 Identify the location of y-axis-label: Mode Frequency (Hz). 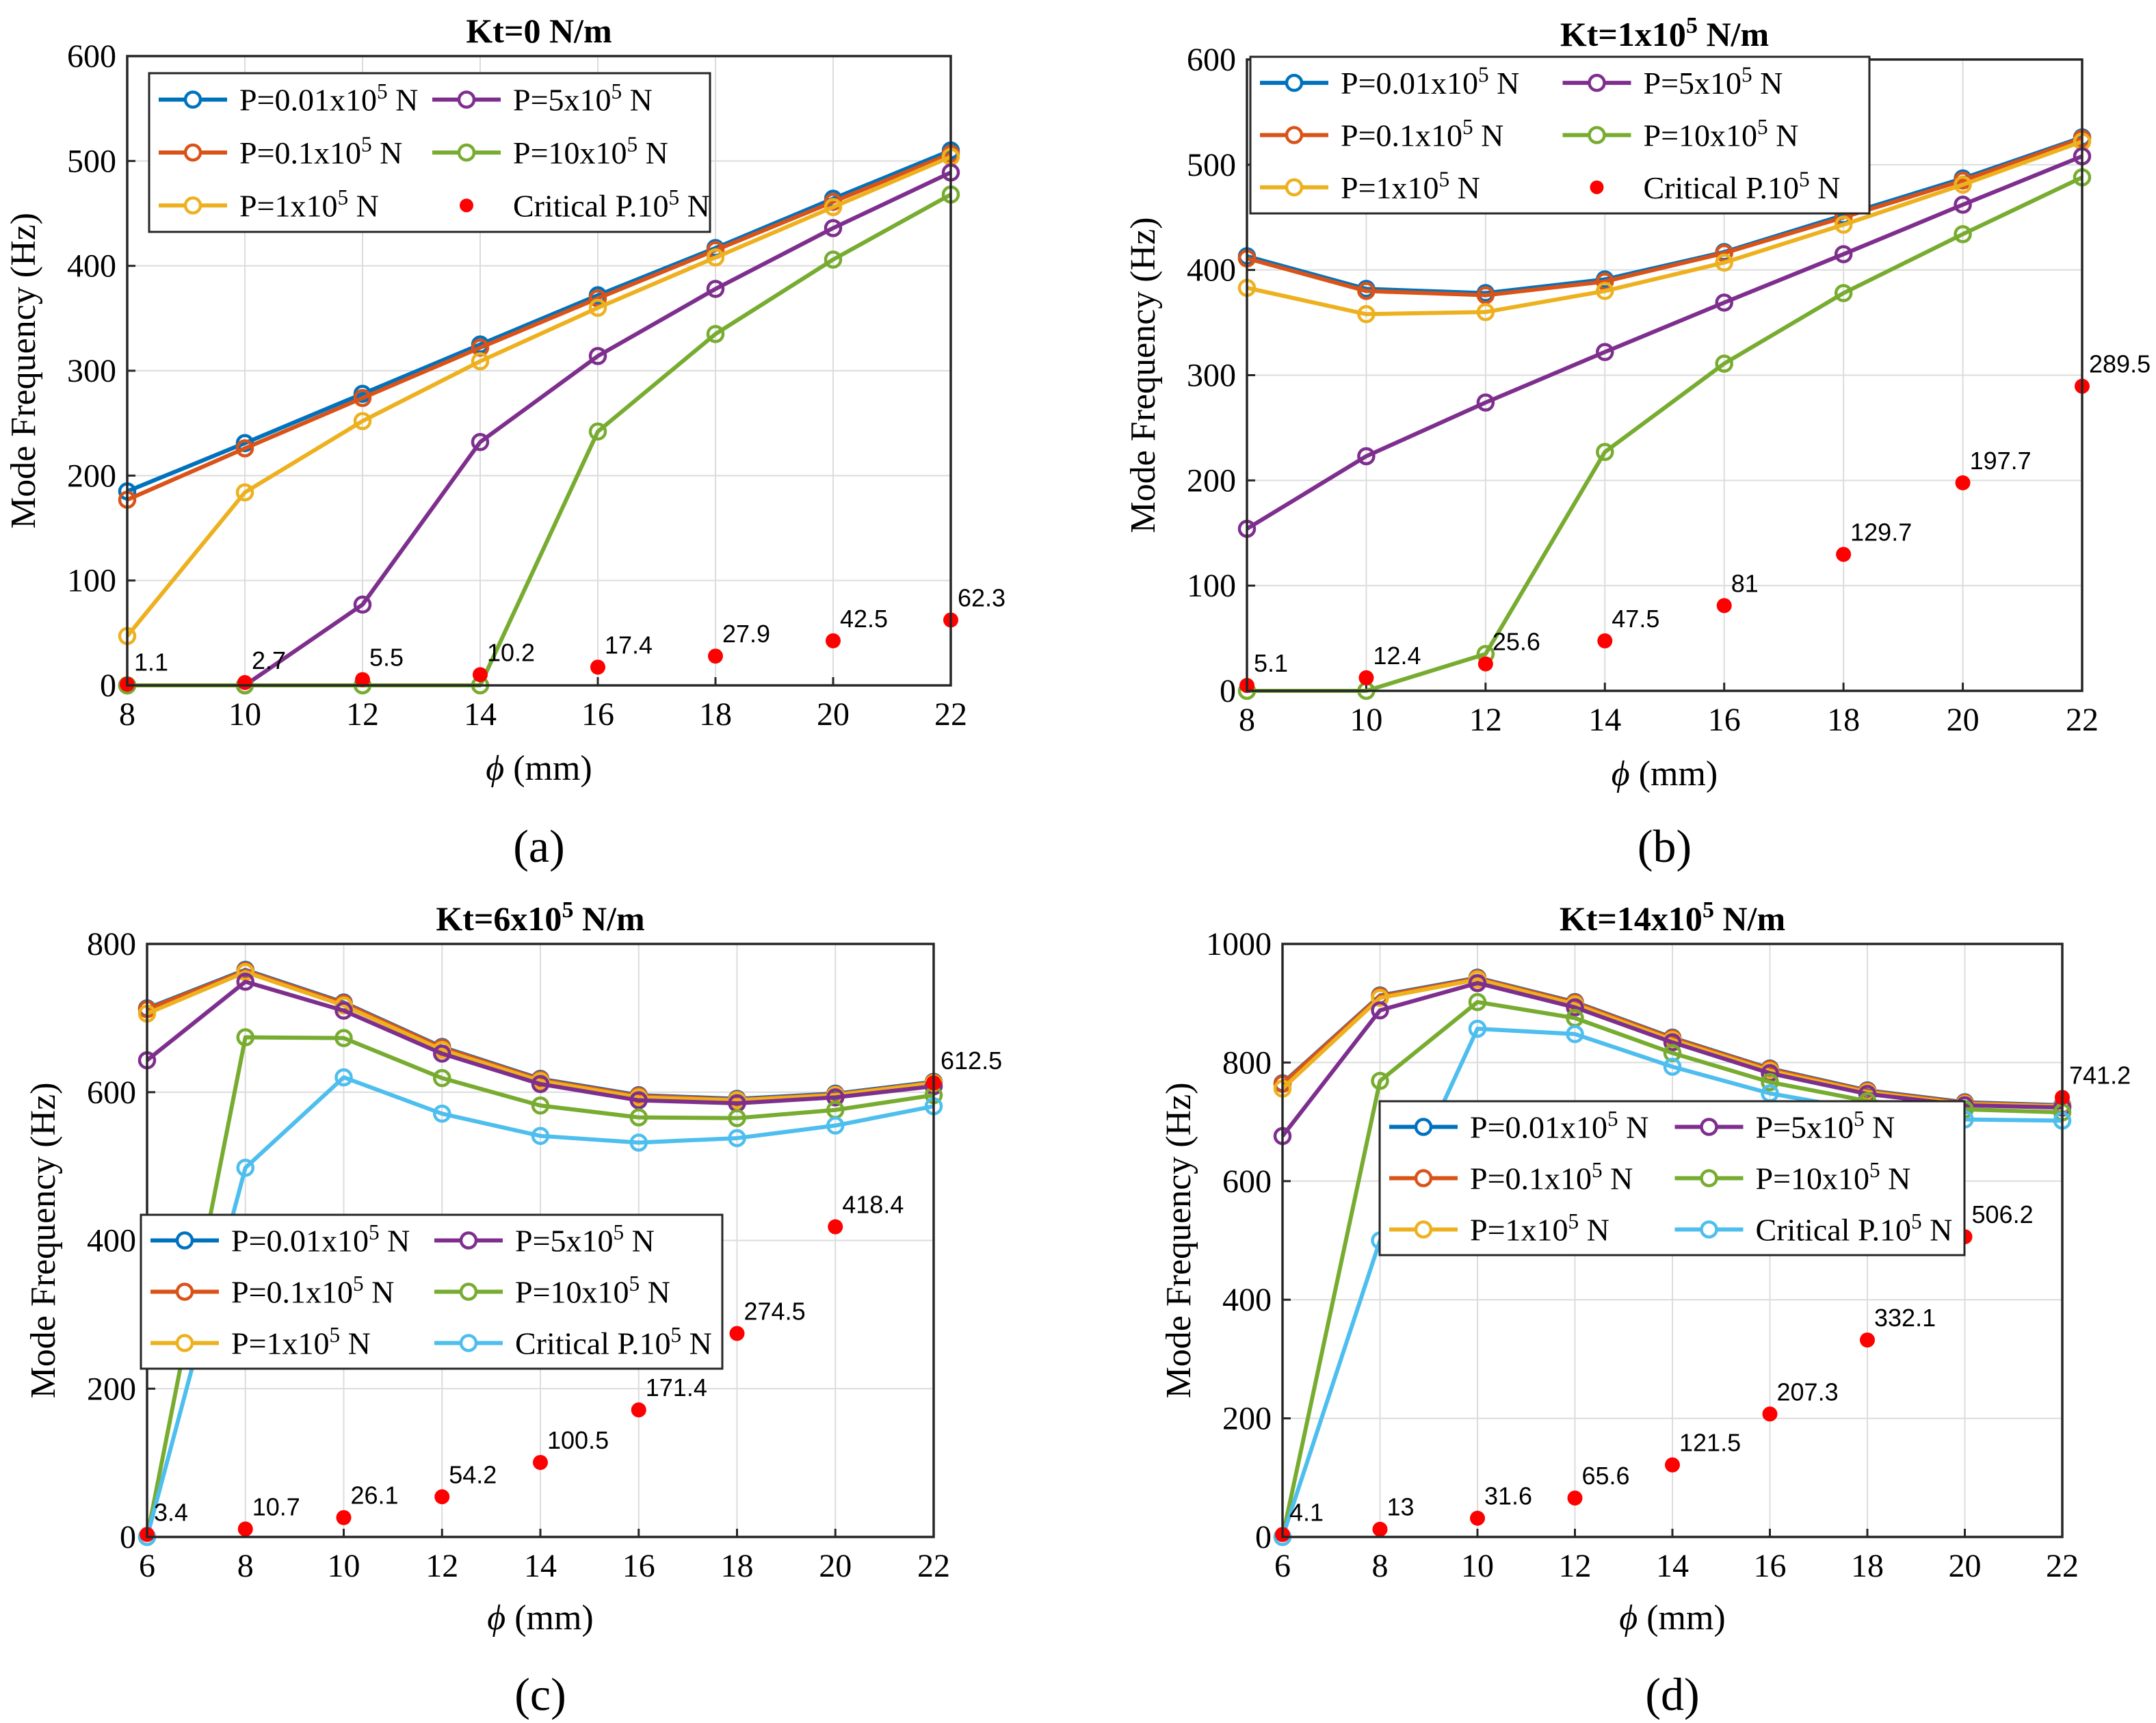
(1143, 375).